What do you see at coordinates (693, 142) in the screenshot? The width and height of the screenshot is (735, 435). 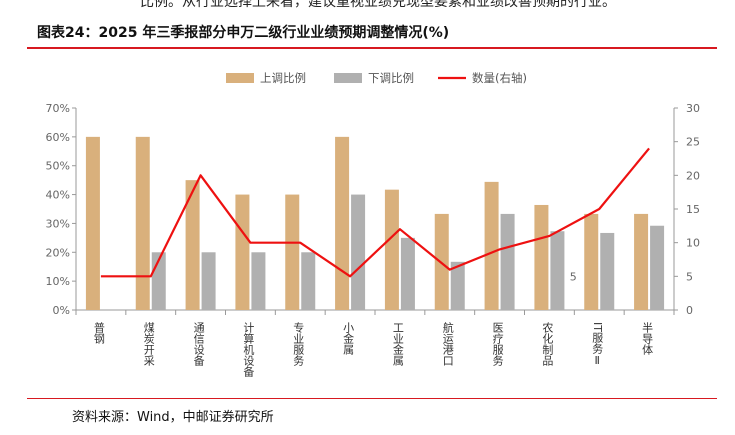 I see `right-tick-label: 25` at bounding box center [693, 142].